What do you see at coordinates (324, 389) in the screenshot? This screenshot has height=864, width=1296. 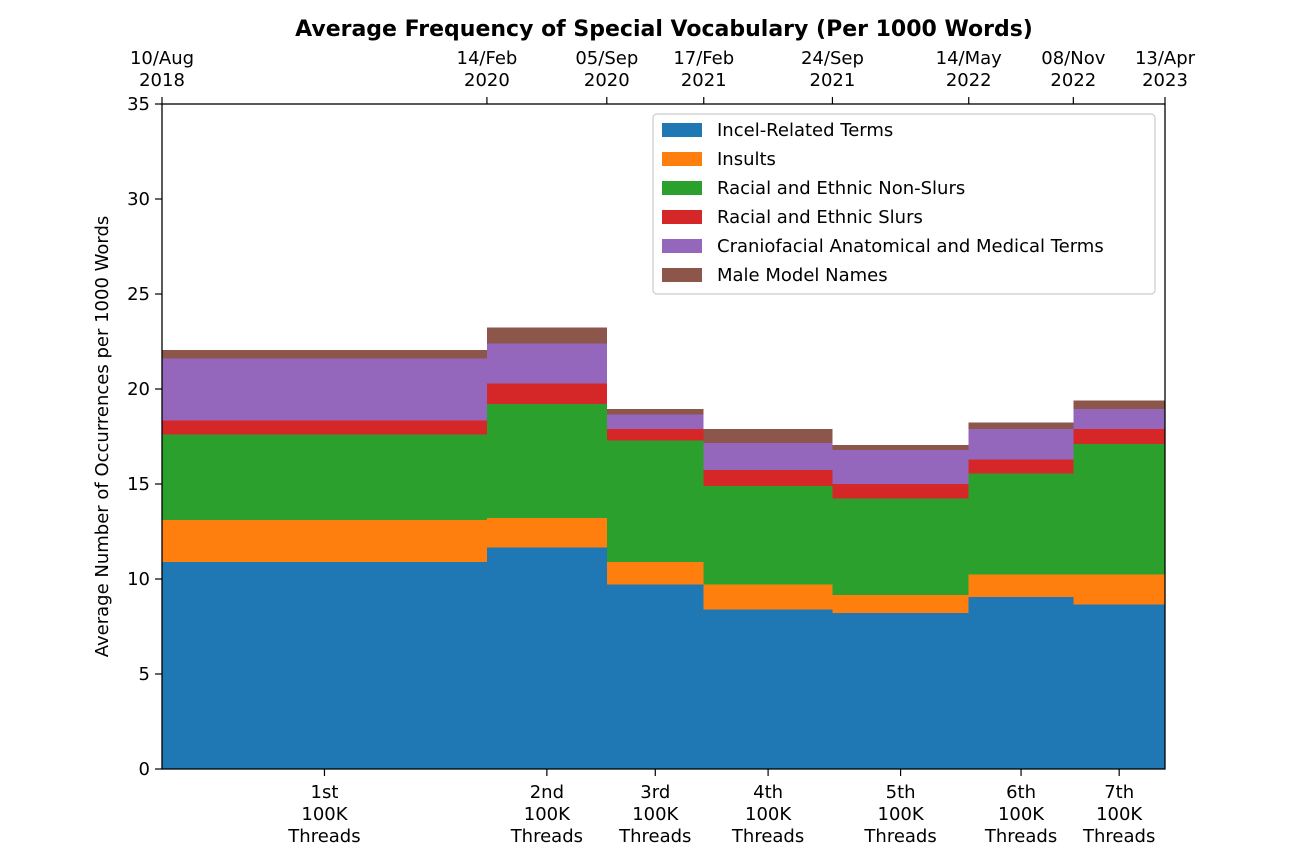 I see `bar-segment-s4-c0` at bounding box center [324, 389].